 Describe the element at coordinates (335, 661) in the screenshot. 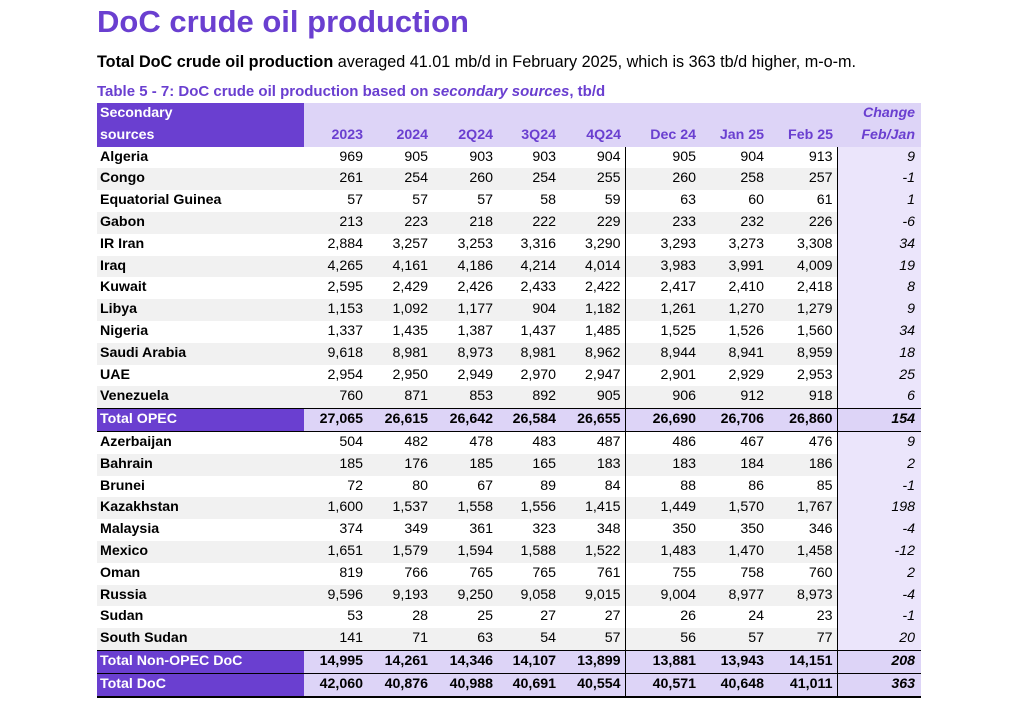

I see `value-cell: 14,995` at that location.